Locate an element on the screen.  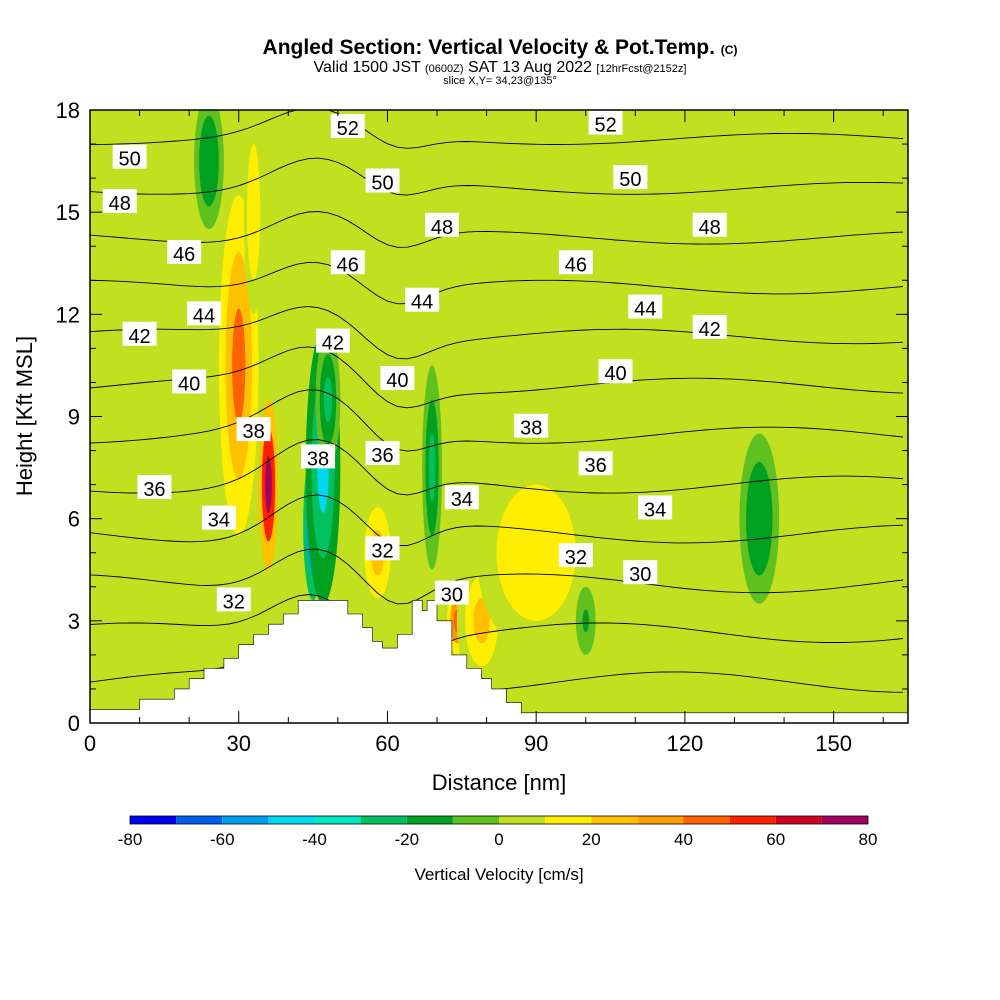
colorbar-tick-label: 20 is located at coordinates (591, 839).